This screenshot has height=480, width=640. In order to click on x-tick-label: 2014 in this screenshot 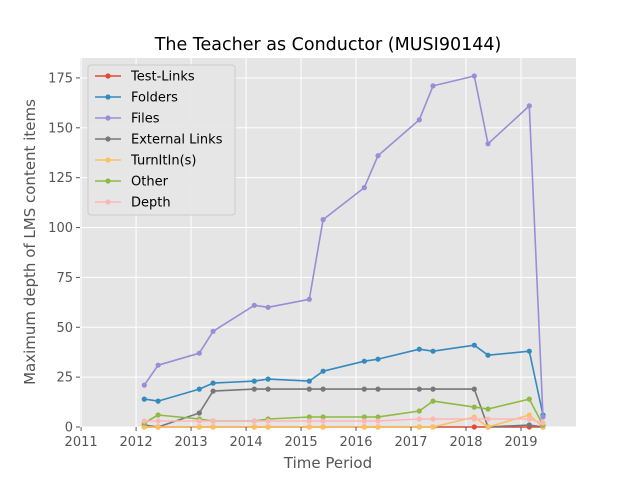, I will do `click(246, 442)`.